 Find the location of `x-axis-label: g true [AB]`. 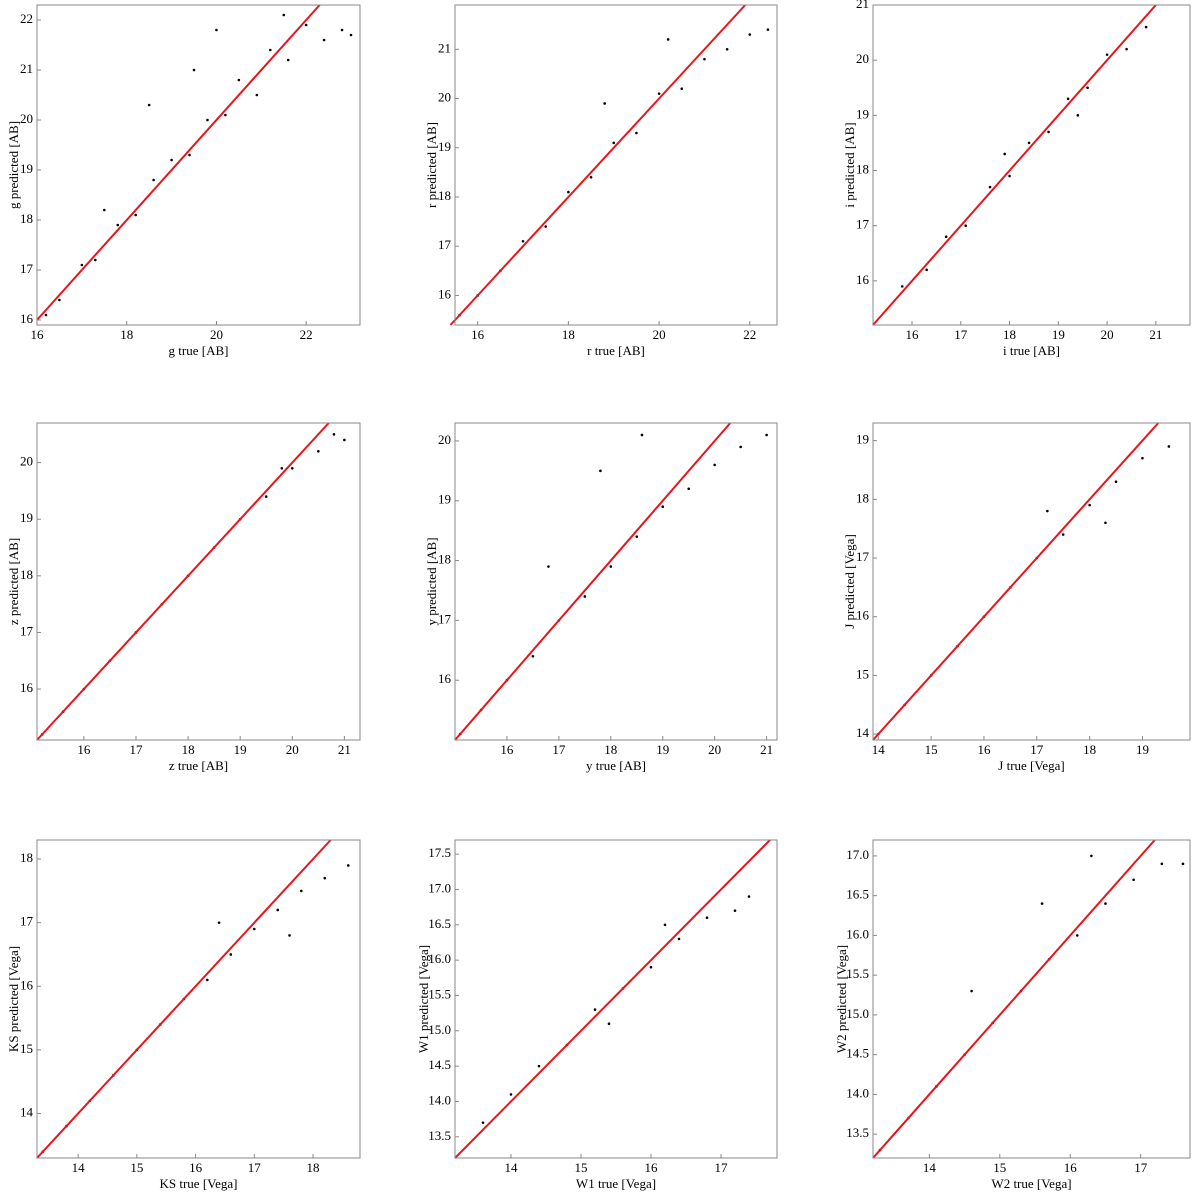

x-axis-label: g true [AB] is located at coordinates (199, 350).